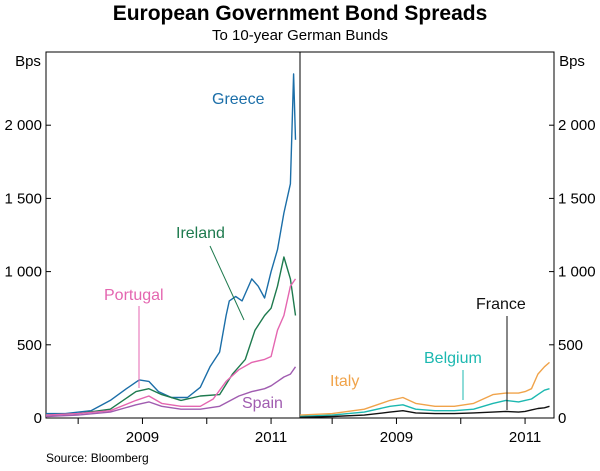 This screenshot has height=471, width=600. I want to click on label-ireland: Ireland, so click(200, 233).